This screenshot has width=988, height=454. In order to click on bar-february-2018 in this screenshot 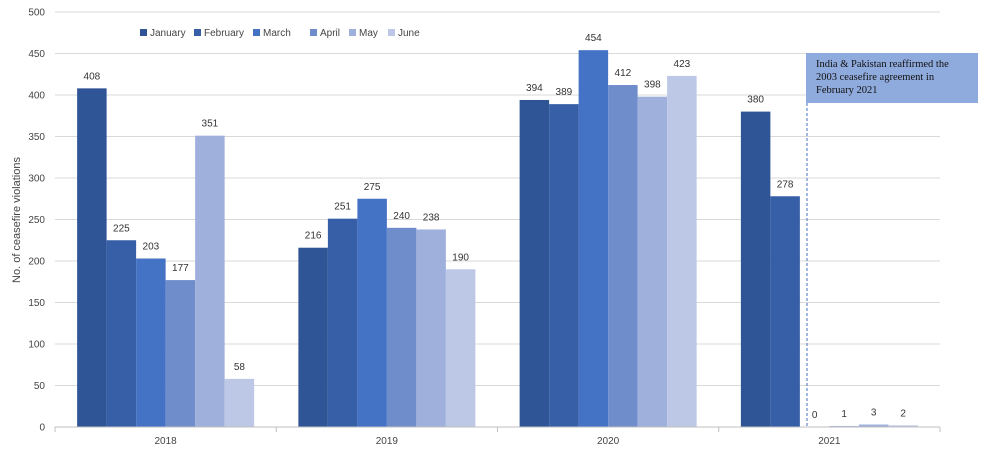, I will do `click(121, 333)`.